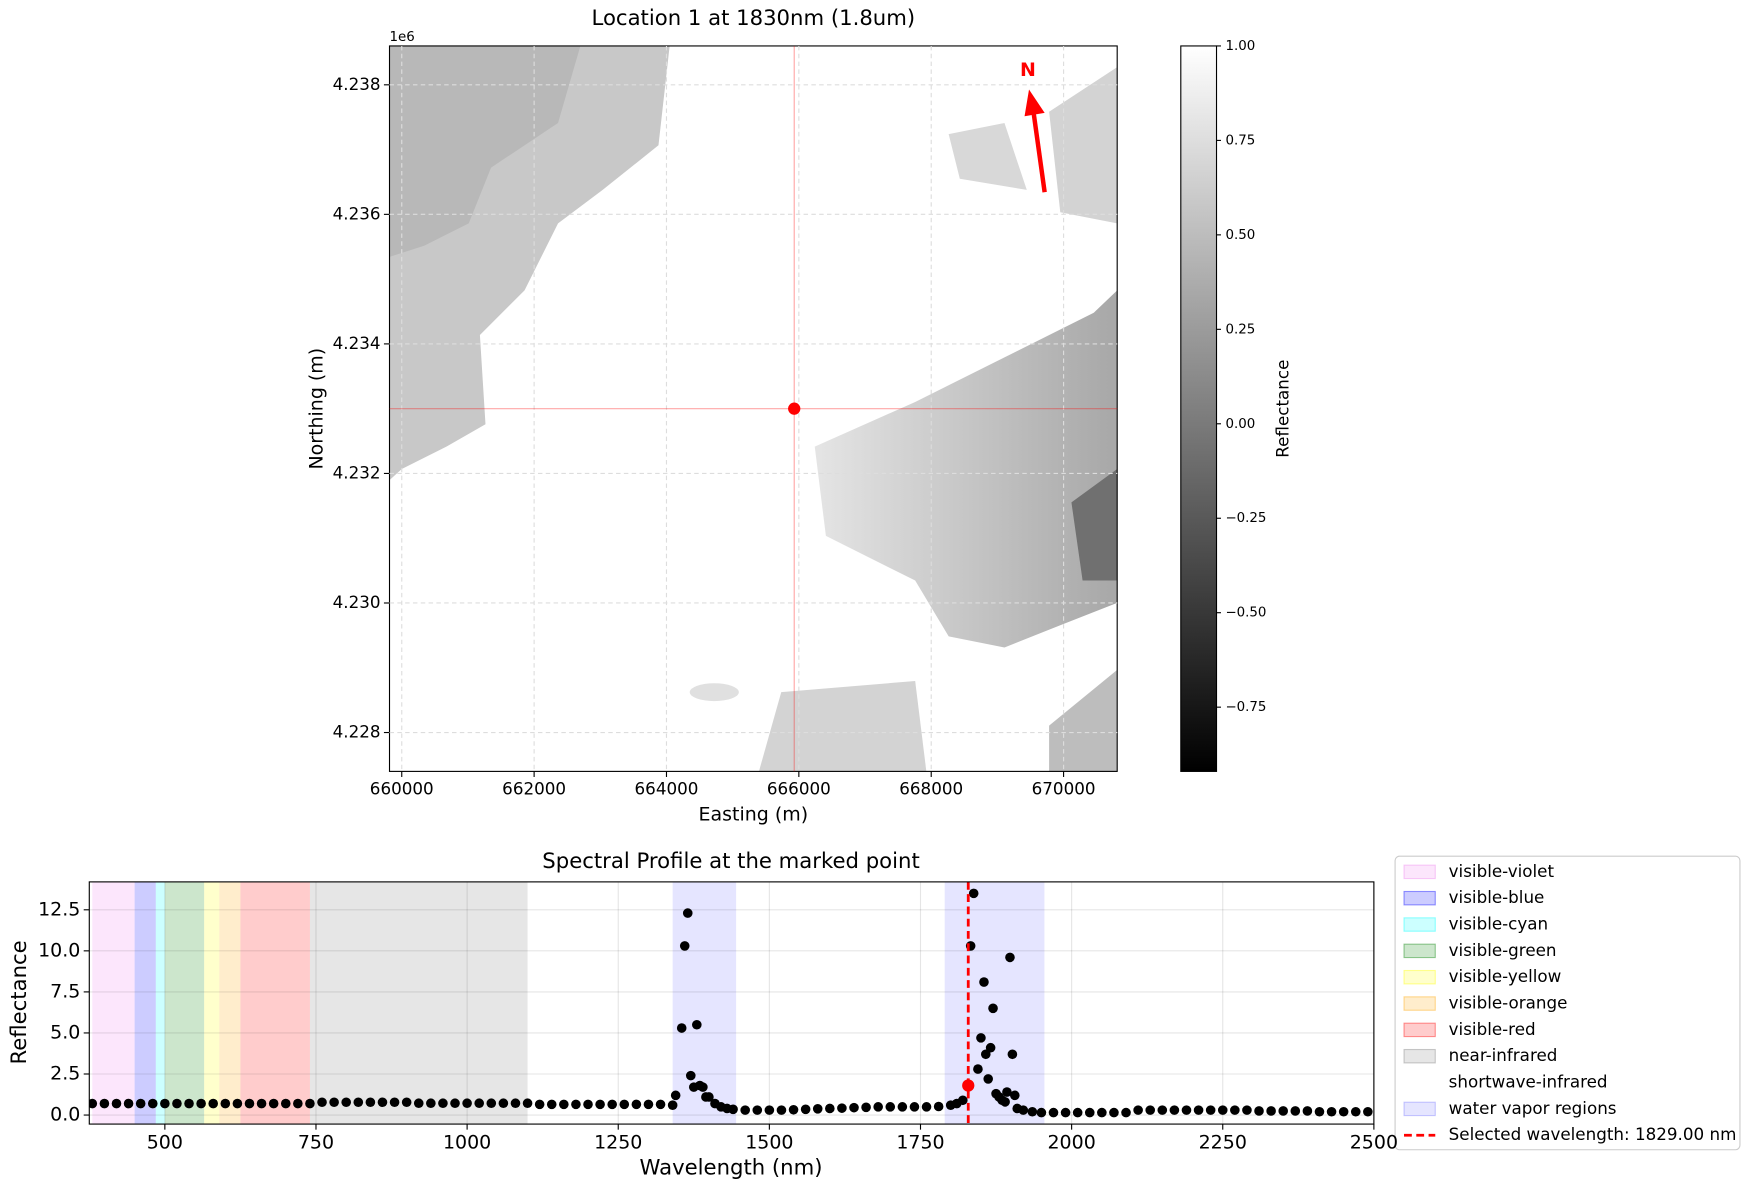 The height and width of the screenshot is (1189, 1750). What do you see at coordinates (59, 909) in the screenshot?
I see `y-tick-label: 12.5` at bounding box center [59, 909].